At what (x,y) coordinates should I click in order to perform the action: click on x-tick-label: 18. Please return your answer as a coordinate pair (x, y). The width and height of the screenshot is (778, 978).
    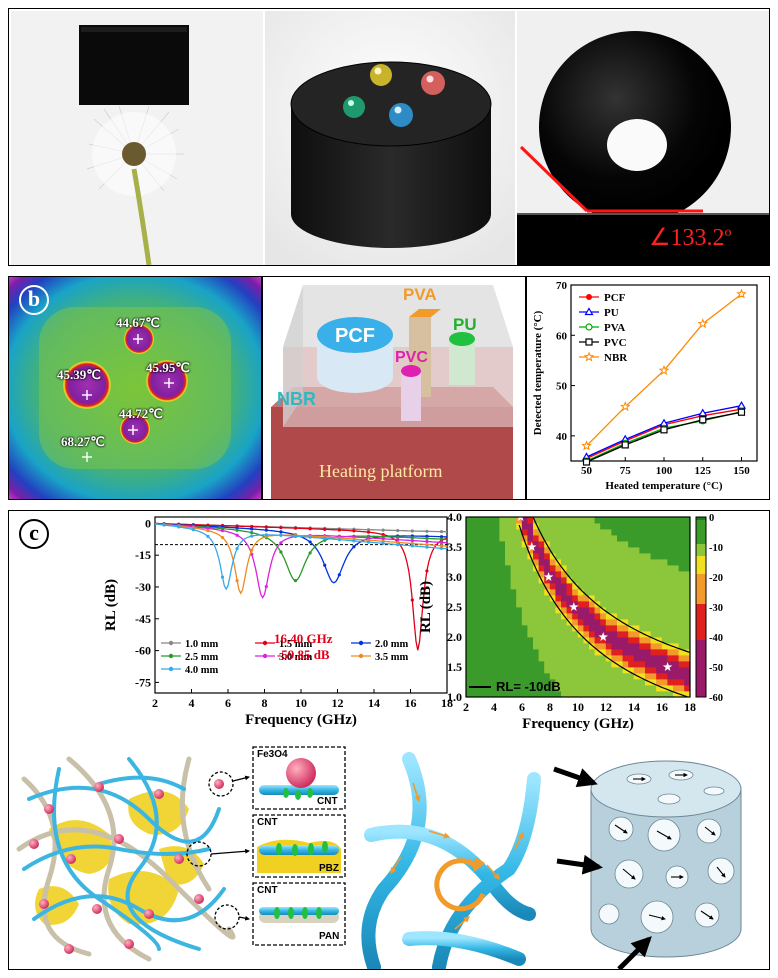
    Looking at the image, I should click on (447, 703).